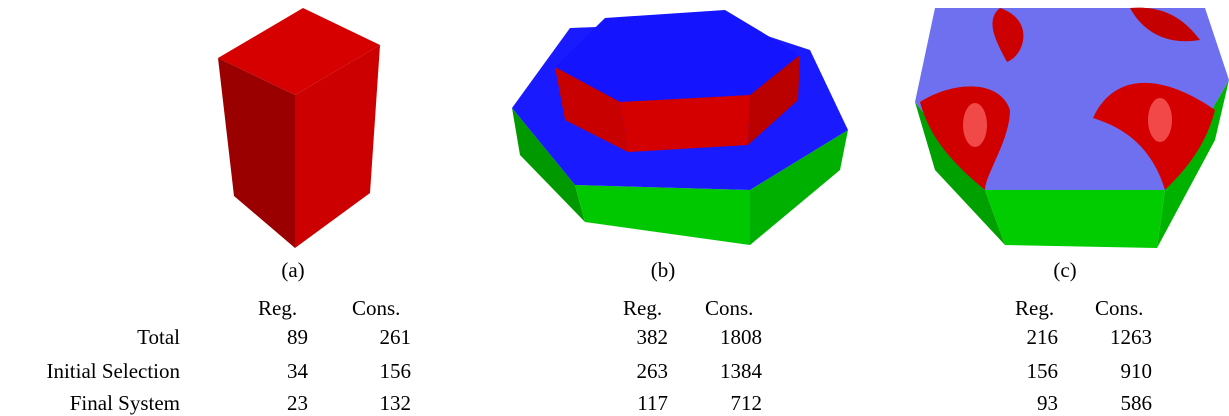 The image size is (1229, 416). What do you see at coordinates (376, 308) in the screenshot?
I see `header-cons-a: Cons.` at bounding box center [376, 308].